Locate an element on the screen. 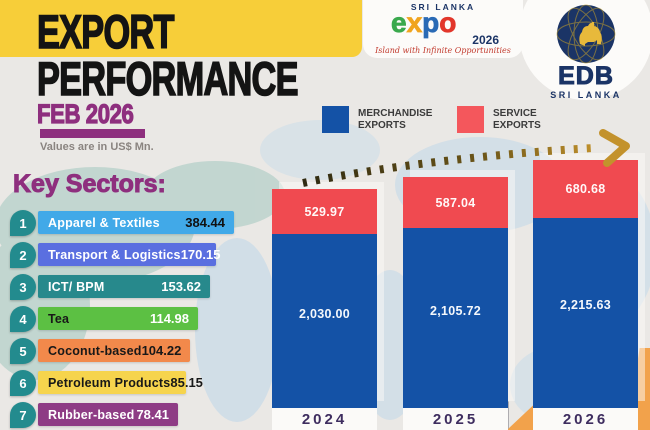  sector-value: 85.15 is located at coordinates (186, 382).